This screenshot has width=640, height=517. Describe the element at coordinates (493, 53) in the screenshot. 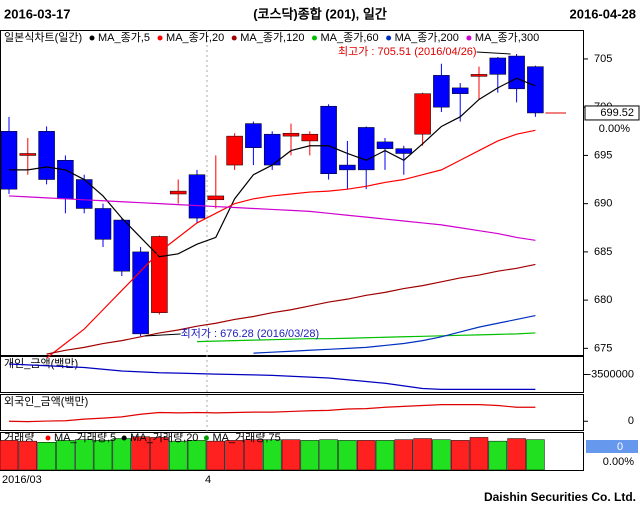

I see `high-arrow` at that location.